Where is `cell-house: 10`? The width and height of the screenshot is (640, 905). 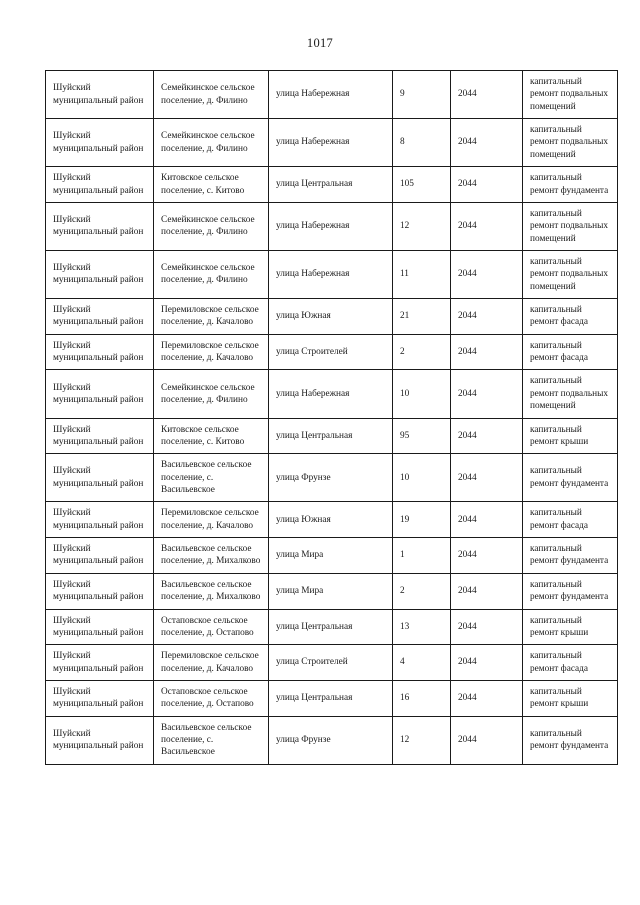 cell-house: 10 is located at coordinates (421, 394).